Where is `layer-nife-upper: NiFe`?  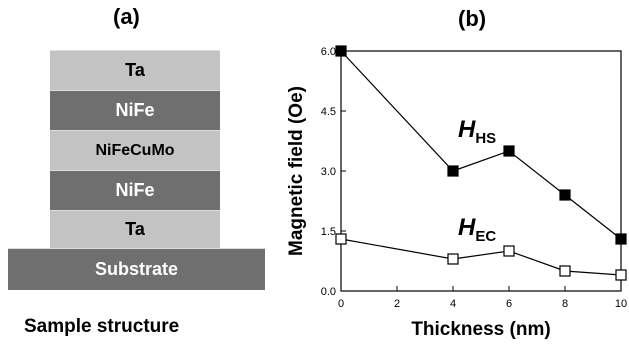 layer-nife-upper: NiFe is located at coordinates (135, 110).